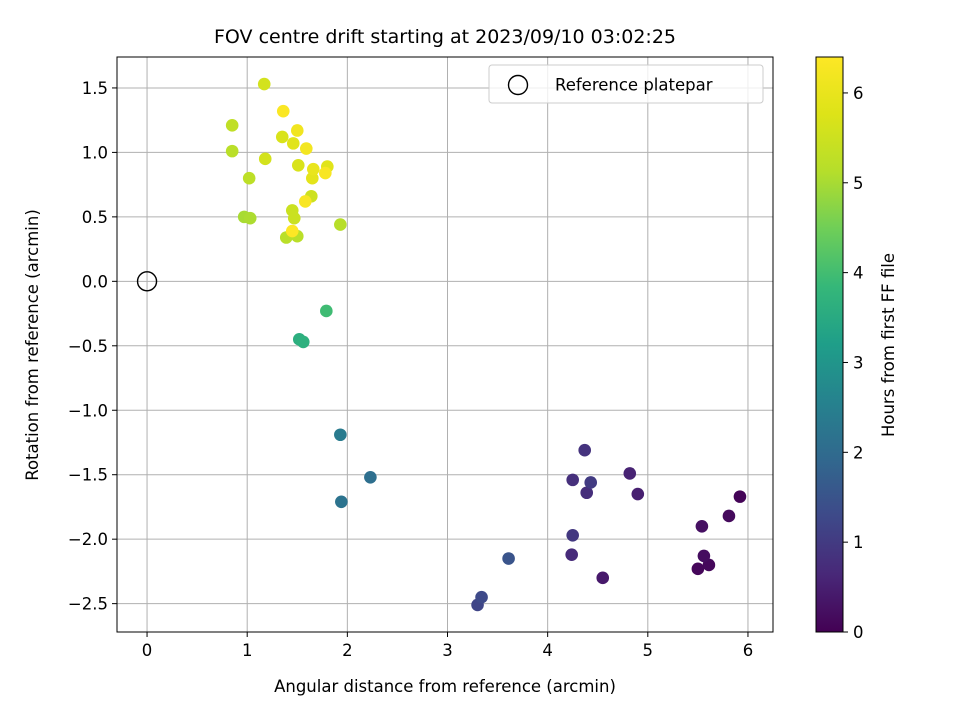 Image resolution: width=960 pixels, height=724 pixels. What do you see at coordinates (858, 542) in the screenshot?
I see `colorbar-tick-label: 1` at bounding box center [858, 542].